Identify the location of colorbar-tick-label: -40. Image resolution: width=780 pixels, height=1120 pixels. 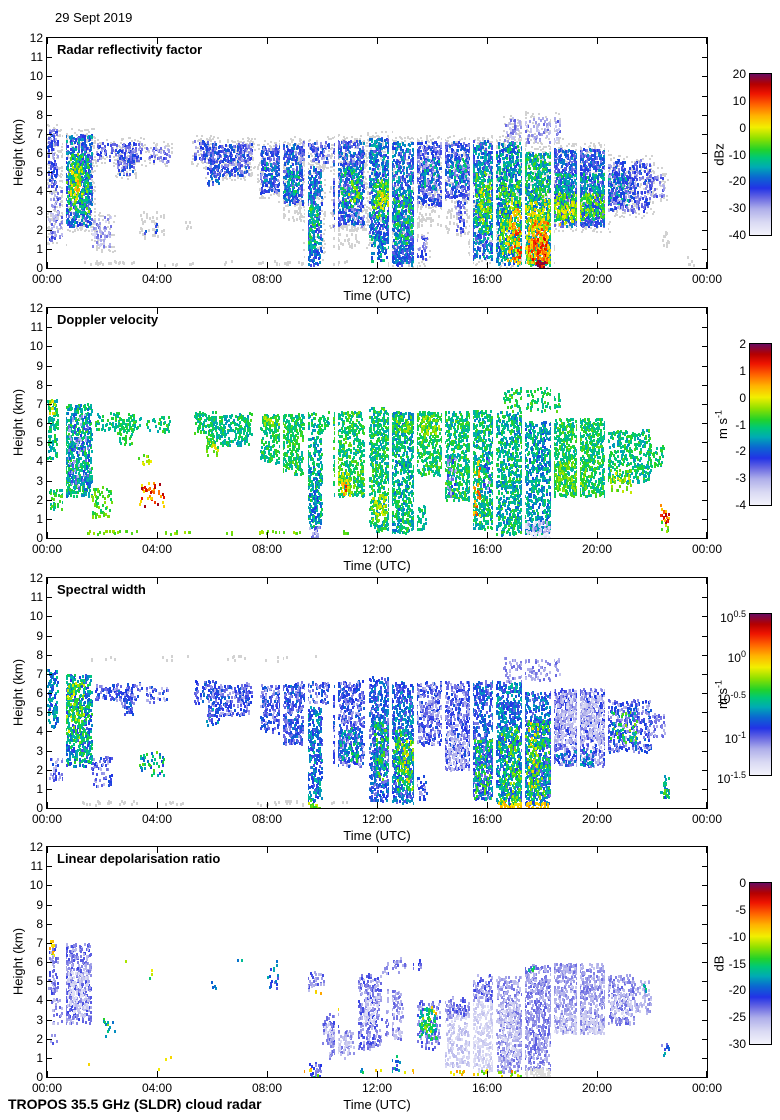
(737, 235).